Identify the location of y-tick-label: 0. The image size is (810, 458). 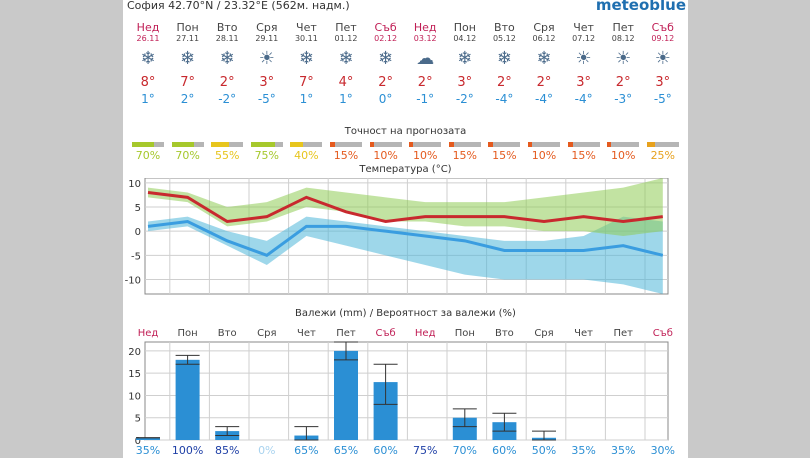
(138, 441).